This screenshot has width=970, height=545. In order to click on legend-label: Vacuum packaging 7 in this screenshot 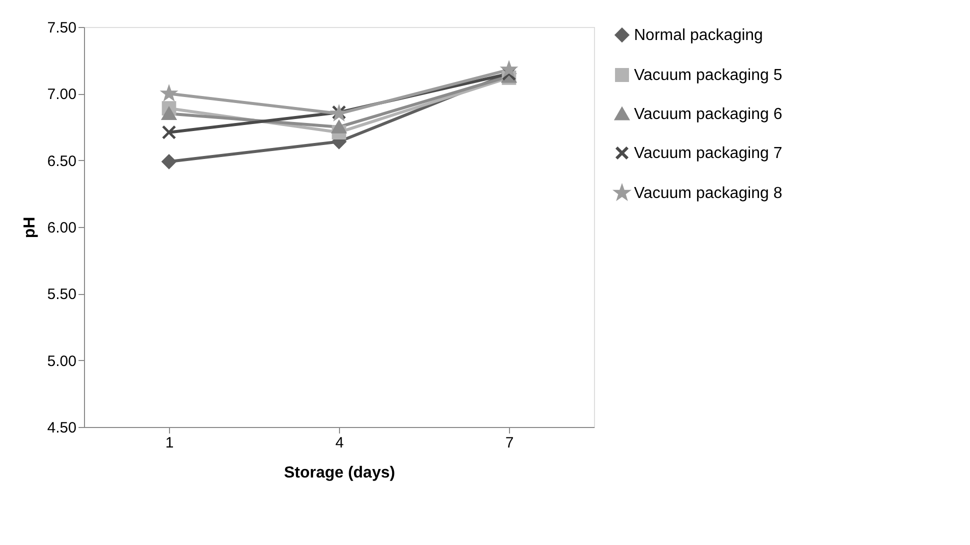, I will do `click(708, 153)`.